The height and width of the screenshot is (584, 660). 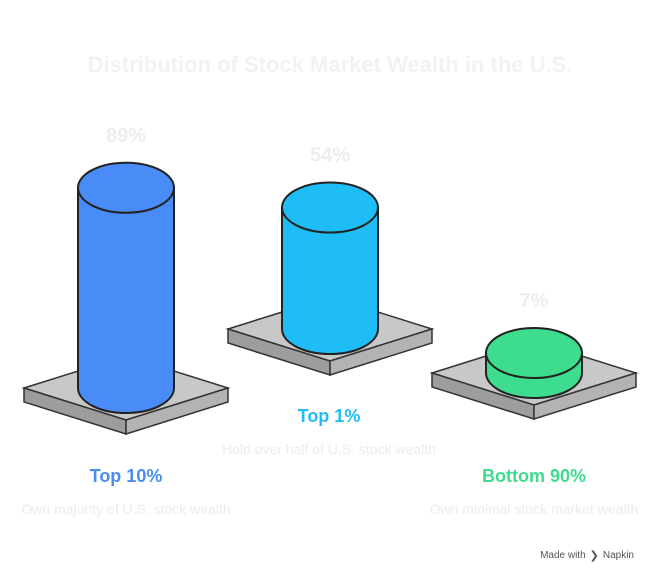 What do you see at coordinates (563, 555) in the screenshot?
I see `made-with-text: Made with` at bounding box center [563, 555].